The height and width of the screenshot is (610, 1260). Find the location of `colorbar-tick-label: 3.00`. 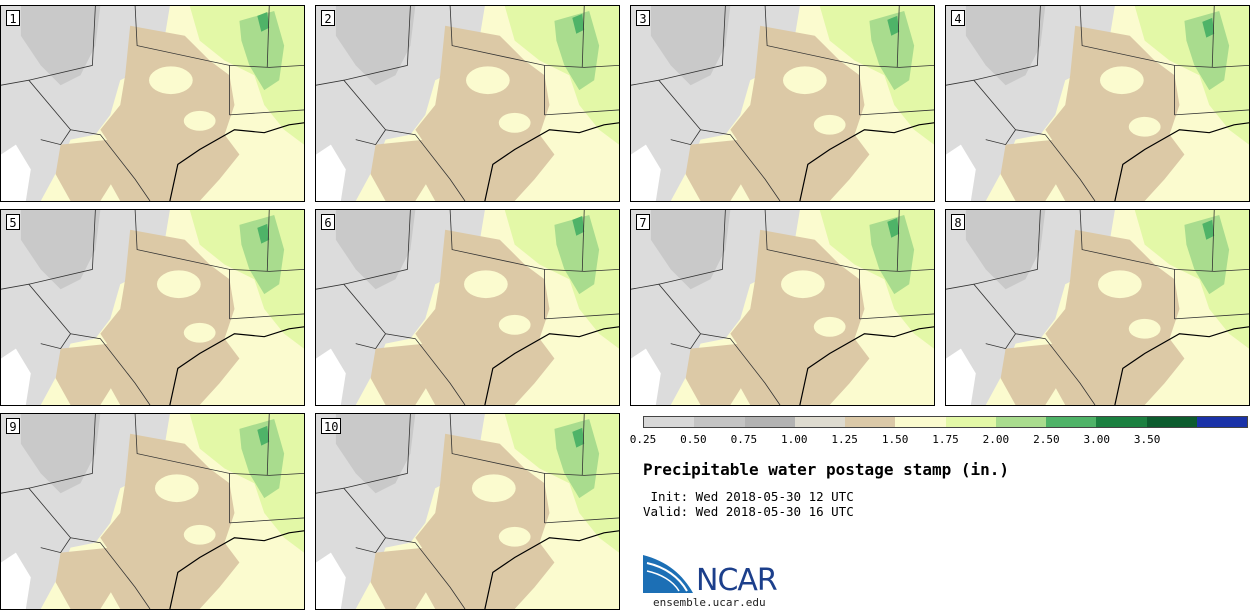

colorbar-tick-label: 3.00 is located at coordinates (1097, 439).